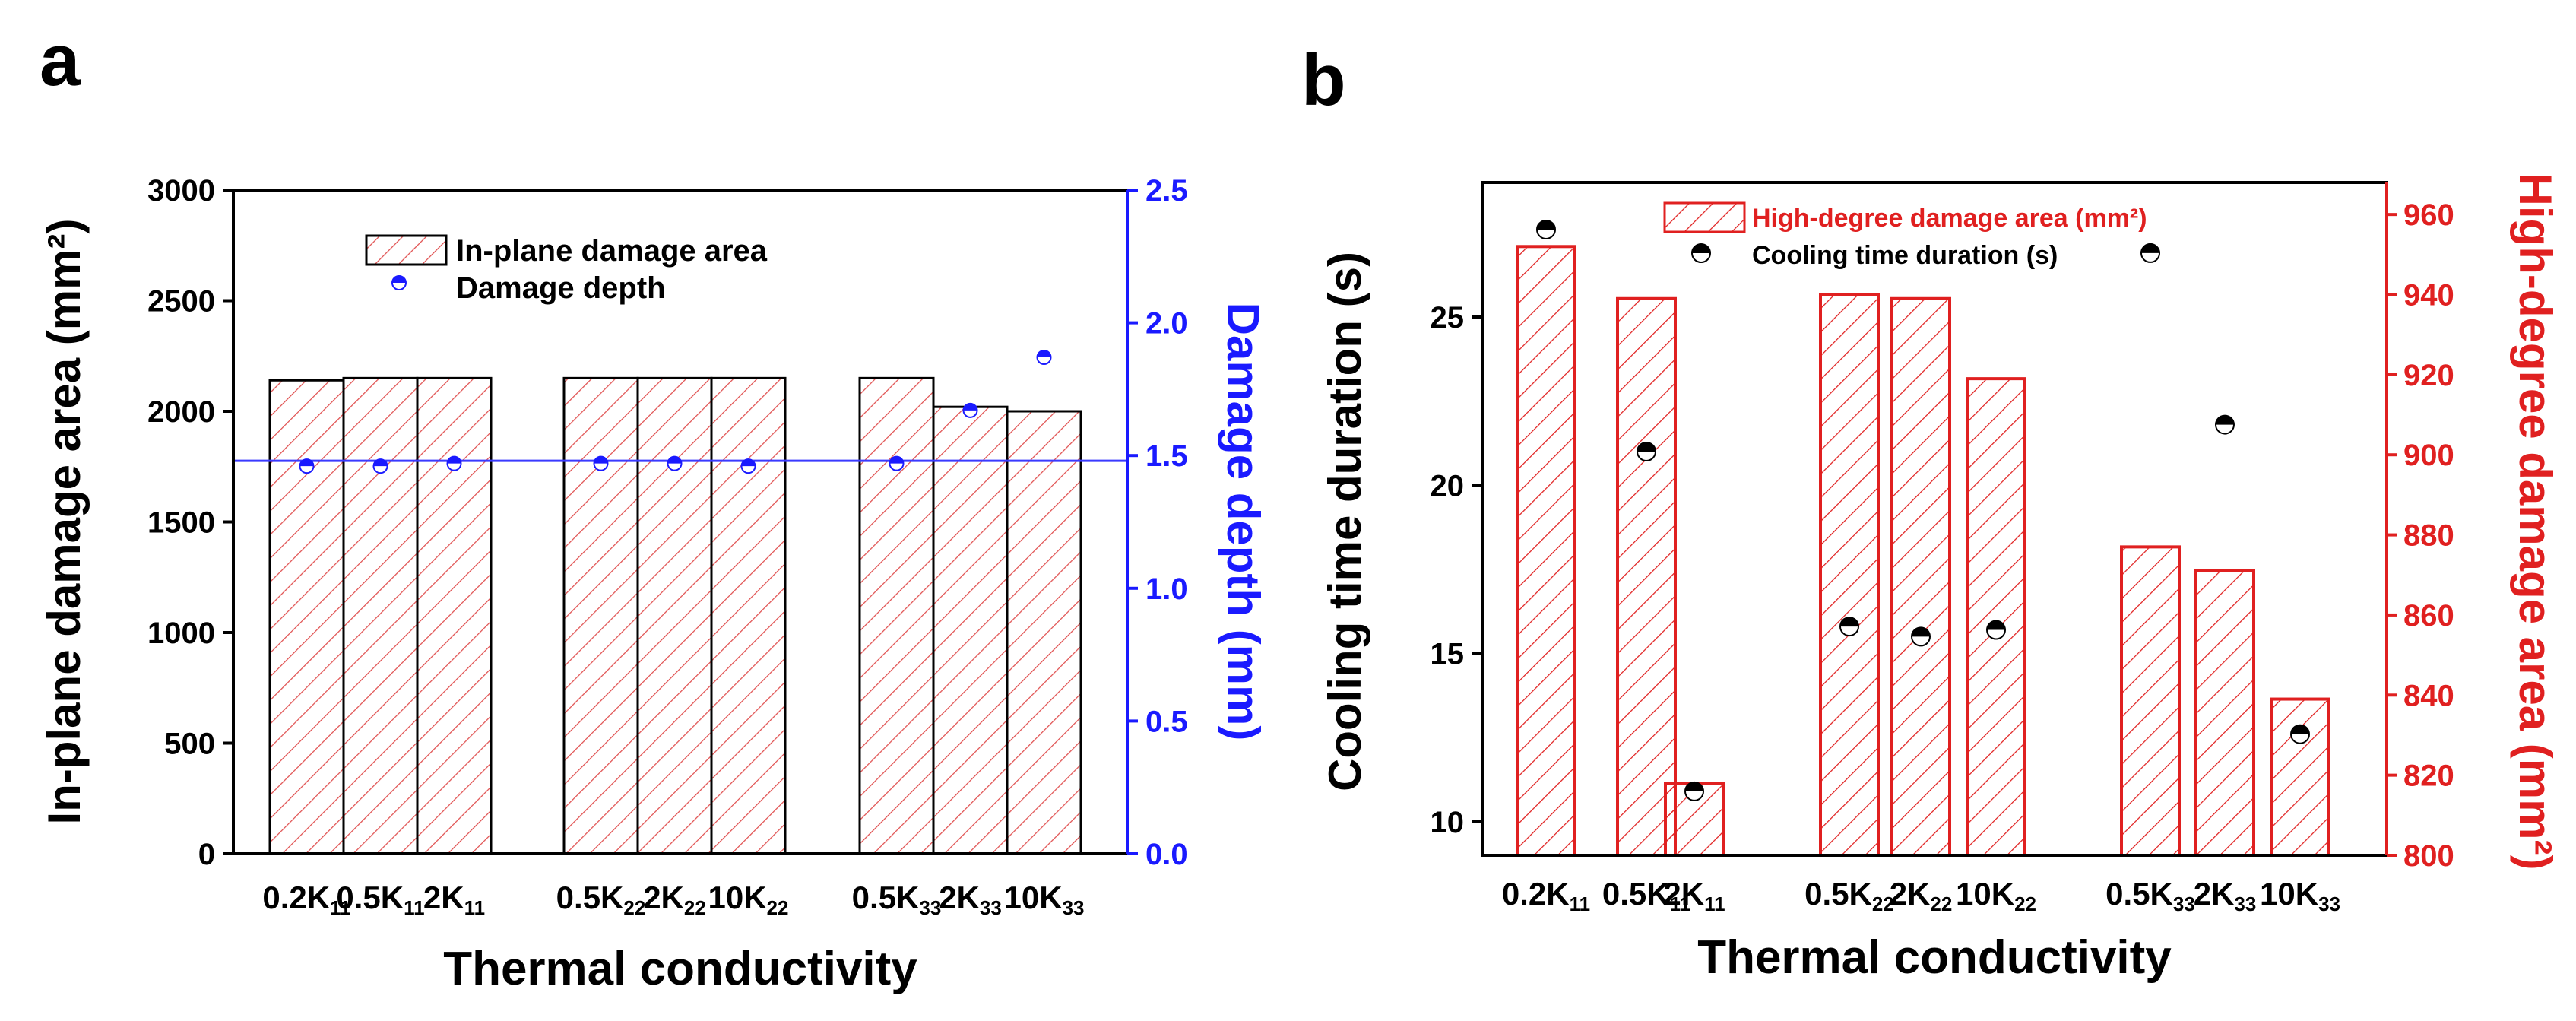 This screenshot has height=1021, width=2576. I want to click on a-right-tick-label: 2.5, so click(1166, 191).